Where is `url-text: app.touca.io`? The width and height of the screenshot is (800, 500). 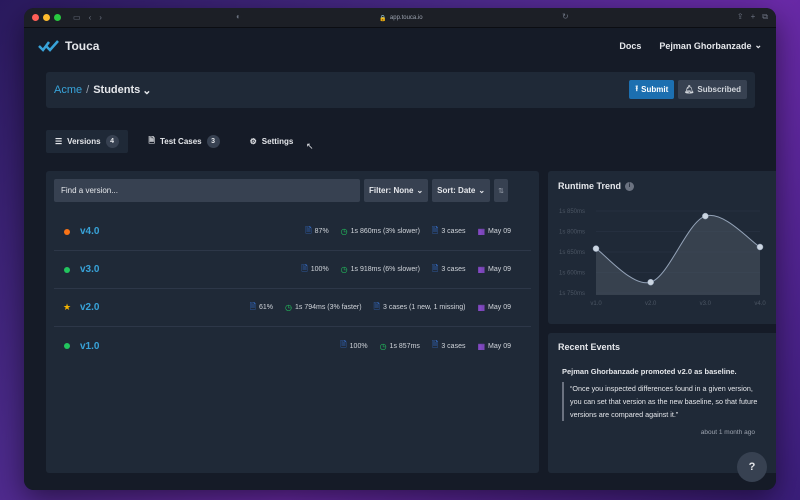
url-text: app.touca.io is located at coordinates (406, 18).